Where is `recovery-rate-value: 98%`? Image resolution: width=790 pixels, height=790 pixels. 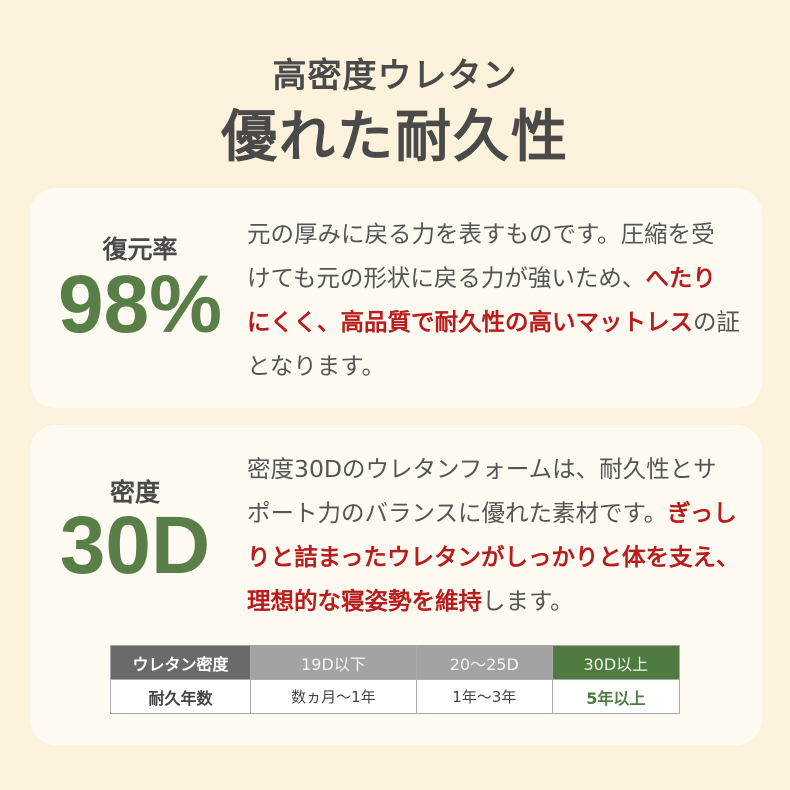
recovery-rate-value: 98% is located at coordinates (140, 304).